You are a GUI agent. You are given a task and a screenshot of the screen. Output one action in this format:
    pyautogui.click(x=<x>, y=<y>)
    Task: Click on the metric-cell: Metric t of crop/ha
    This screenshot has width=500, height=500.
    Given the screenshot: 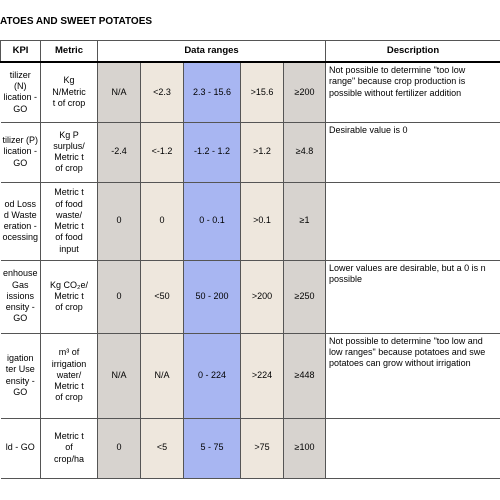 What is the action you would take?
    pyautogui.click(x=69, y=448)
    